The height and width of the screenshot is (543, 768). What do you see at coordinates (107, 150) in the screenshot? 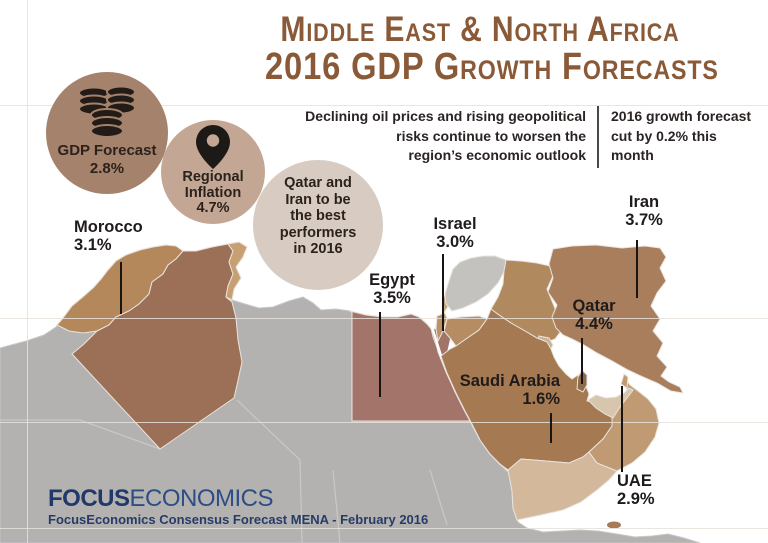
I see `badge-gdp-label: GDP Forecast` at bounding box center [107, 150].